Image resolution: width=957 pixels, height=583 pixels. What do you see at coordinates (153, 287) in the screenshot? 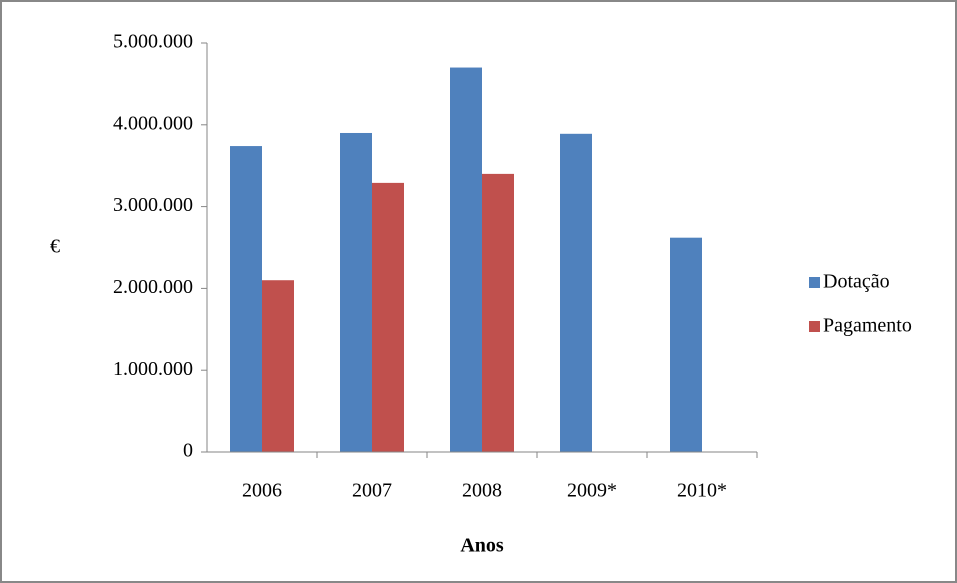
I see `y-tick-label: 2.000.000` at bounding box center [153, 287].